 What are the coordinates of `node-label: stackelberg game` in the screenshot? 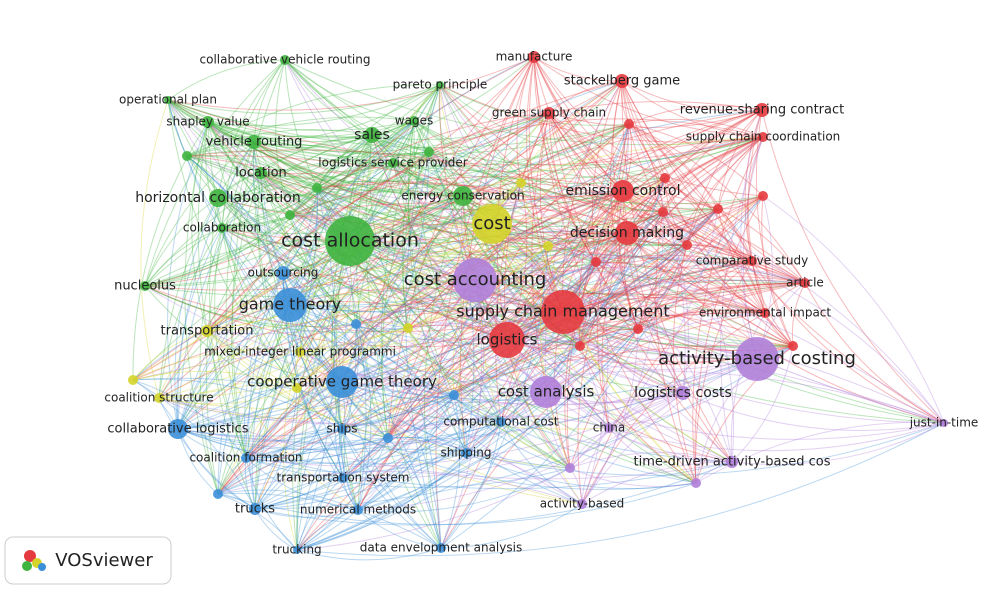 It's located at (622, 81).